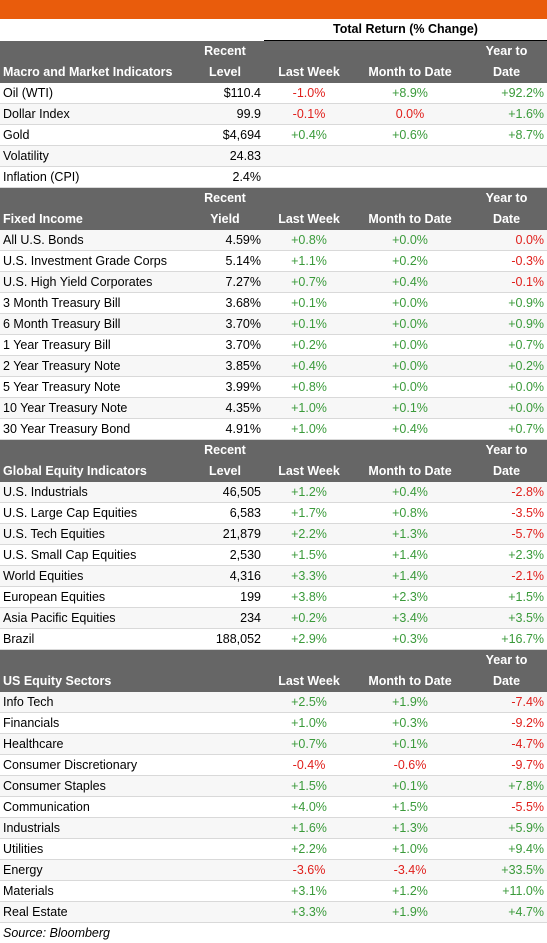 The image size is (547, 943). What do you see at coordinates (309, 576) in the screenshot?
I see `last-week-value: +3.3%` at bounding box center [309, 576].